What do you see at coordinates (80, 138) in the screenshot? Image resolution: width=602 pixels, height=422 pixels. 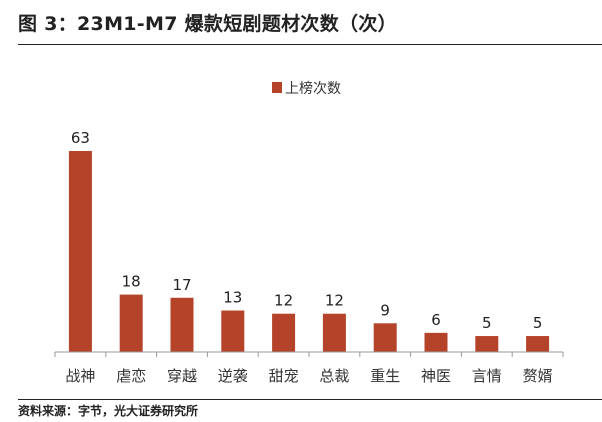 I see `data-label: 63` at bounding box center [80, 138].